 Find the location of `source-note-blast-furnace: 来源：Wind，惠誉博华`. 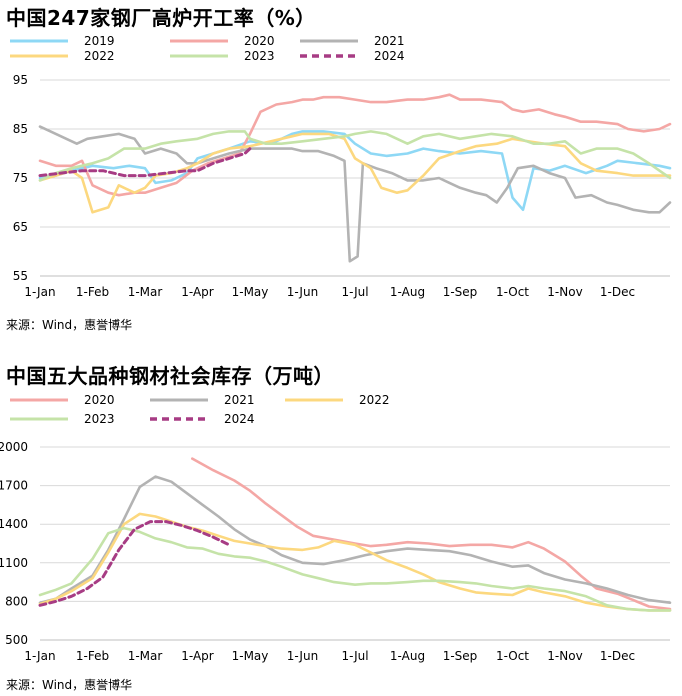

source-note-blast-furnace: 来源：Wind，惠誉博华 is located at coordinates (69, 325).